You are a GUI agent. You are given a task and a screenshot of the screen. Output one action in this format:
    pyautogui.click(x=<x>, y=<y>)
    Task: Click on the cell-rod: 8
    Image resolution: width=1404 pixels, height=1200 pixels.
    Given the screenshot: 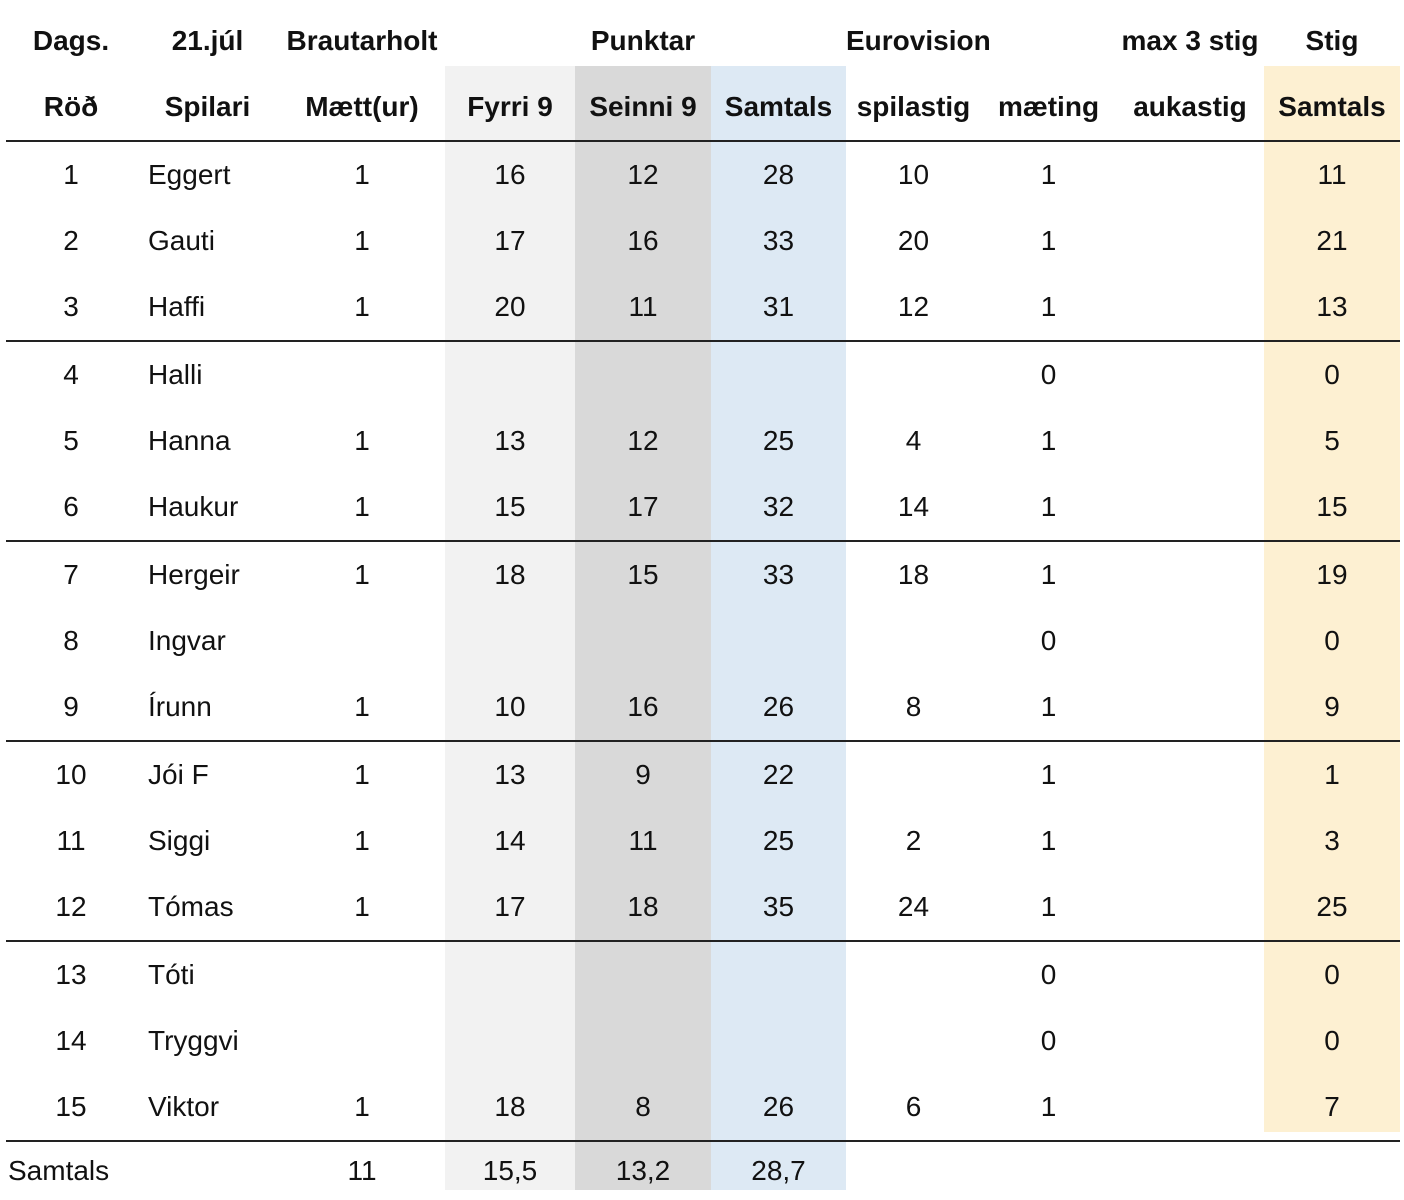 What is the action you would take?
    pyautogui.click(x=71, y=640)
    